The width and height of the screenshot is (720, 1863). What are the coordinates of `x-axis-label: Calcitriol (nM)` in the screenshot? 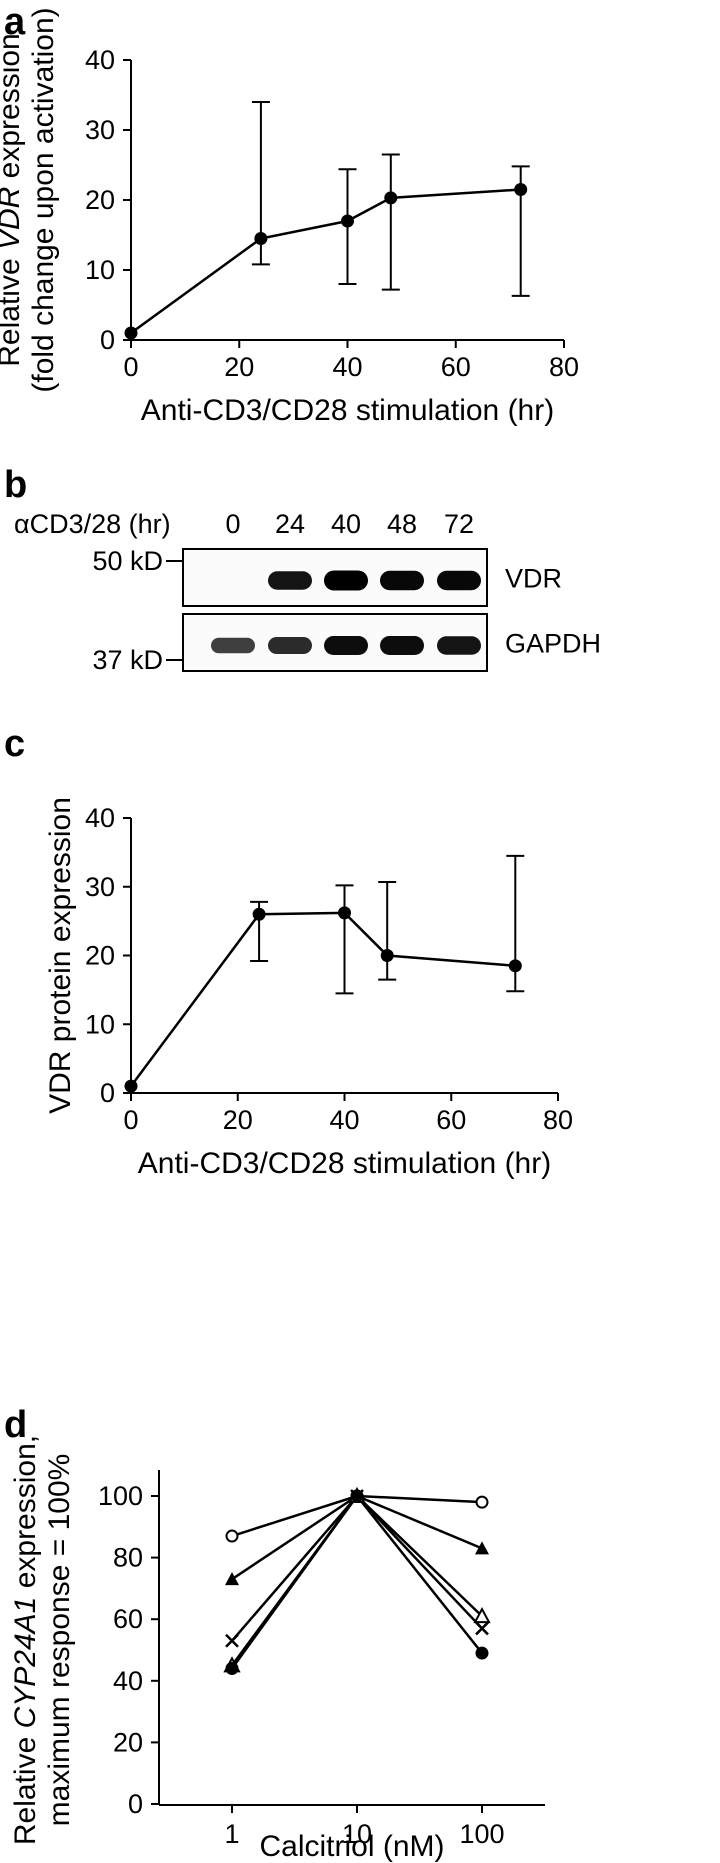 It's located at (351, 1846).